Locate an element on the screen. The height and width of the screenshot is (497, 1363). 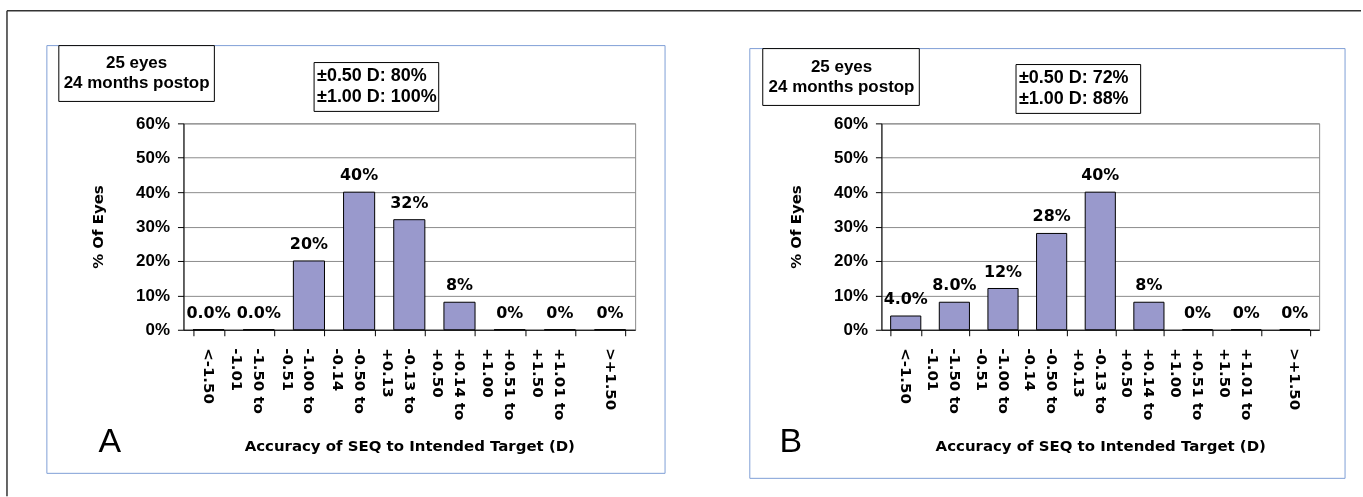
data-label: 32% is located at coordinates (409, 202).